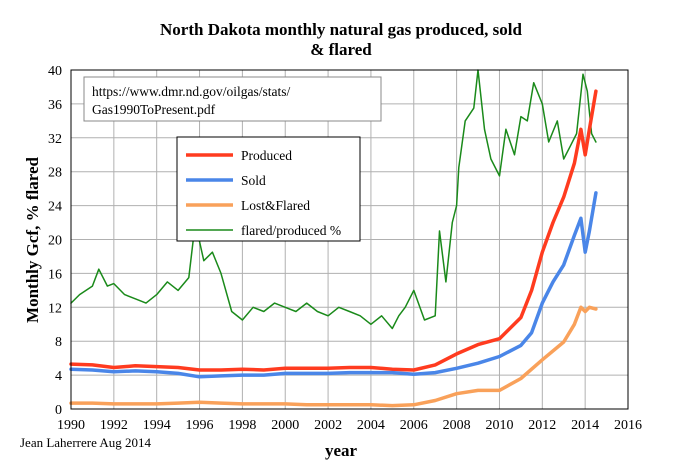  I want to click on y-tick-label: 36, so click(55, 105).